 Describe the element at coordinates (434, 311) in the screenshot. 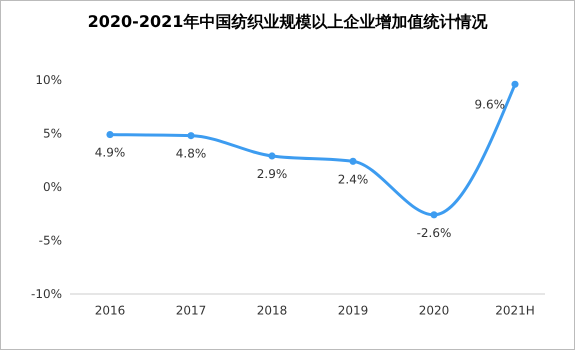

I see `x-tick-label: 2020` at that location.